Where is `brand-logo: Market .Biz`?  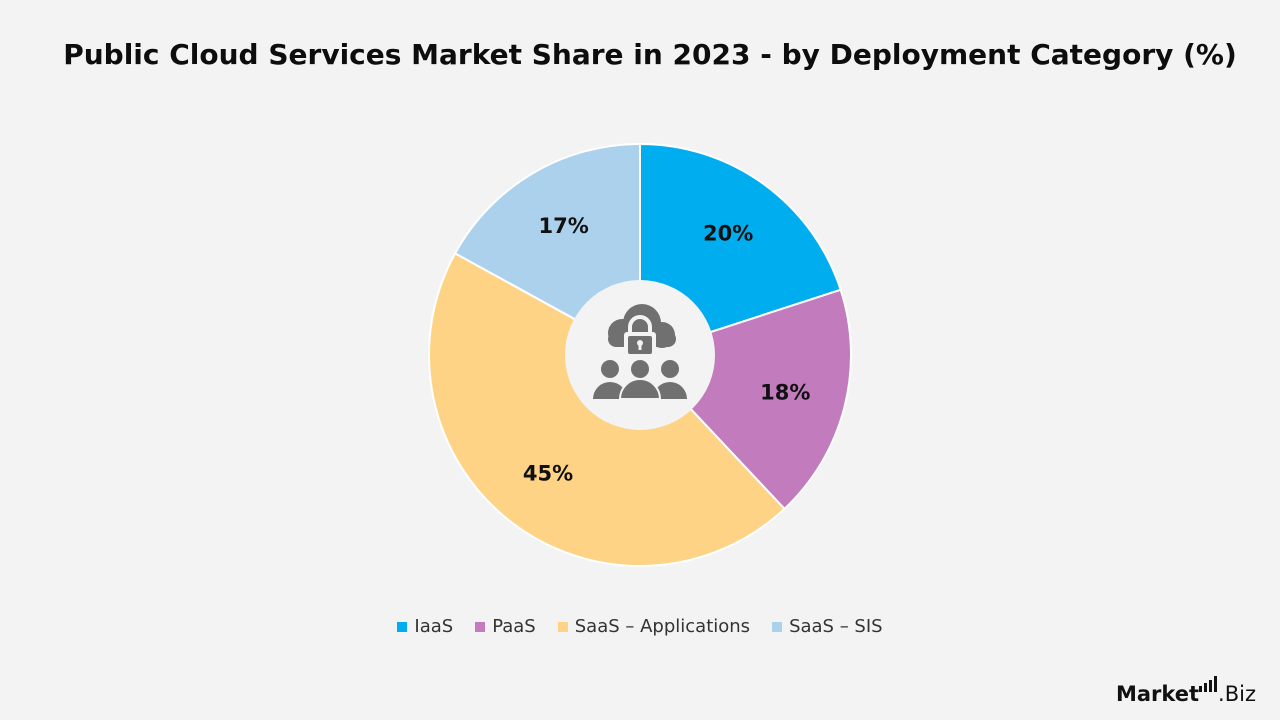 brand-logo: Market .Biz is located at coordinates (1186, 691).